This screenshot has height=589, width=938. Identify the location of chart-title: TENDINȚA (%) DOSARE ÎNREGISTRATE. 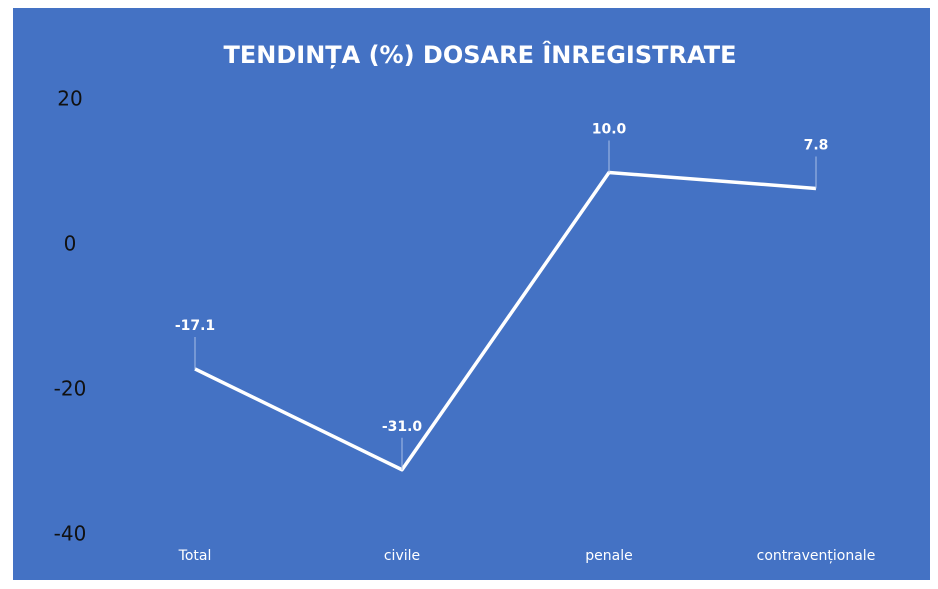
(480, 54).